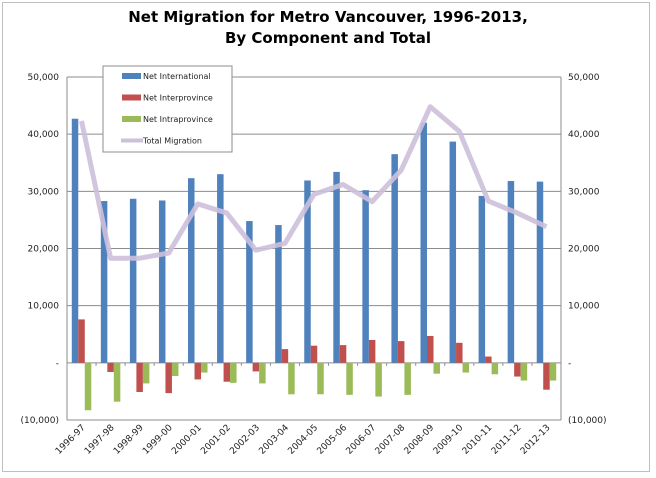 This screenshot has height=478, width=656. What do you see at coordinates (44, 135) in the screenshot?
I see `y-tick-label-left: 40,000` at bounding box center [44, 135].